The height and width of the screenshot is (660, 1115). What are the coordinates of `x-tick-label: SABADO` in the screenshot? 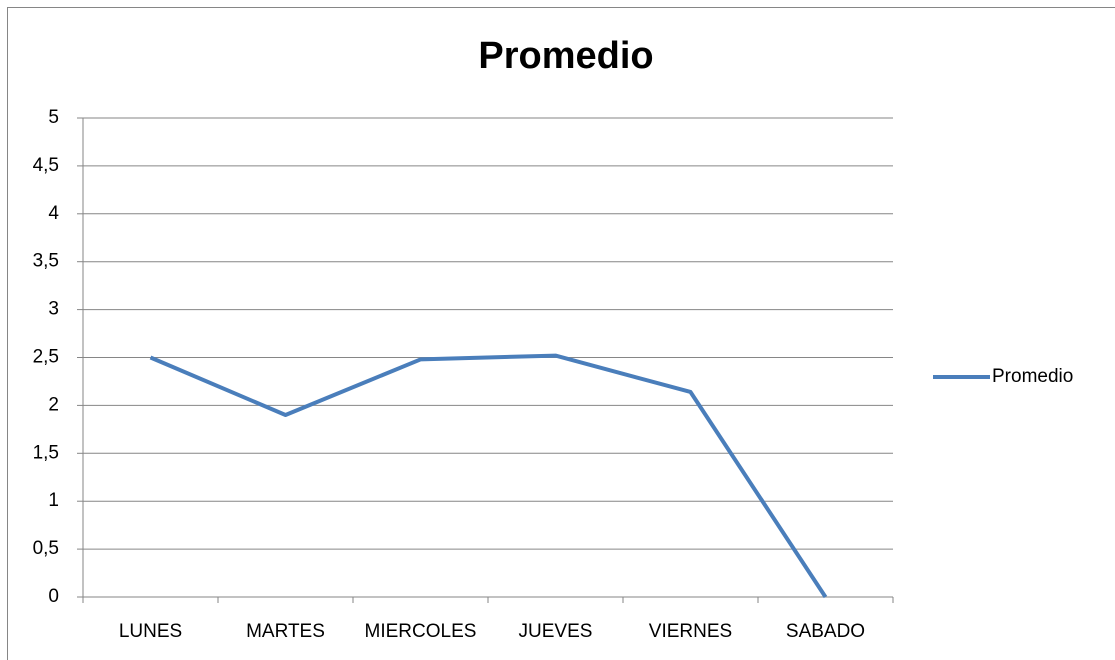 It's located at (825, 631).